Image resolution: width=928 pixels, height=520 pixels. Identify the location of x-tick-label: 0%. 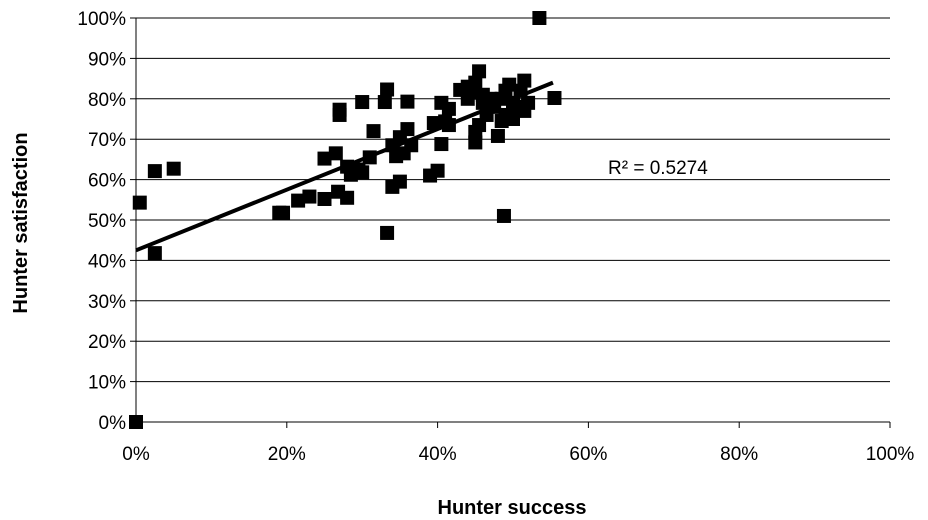
(136, 454).